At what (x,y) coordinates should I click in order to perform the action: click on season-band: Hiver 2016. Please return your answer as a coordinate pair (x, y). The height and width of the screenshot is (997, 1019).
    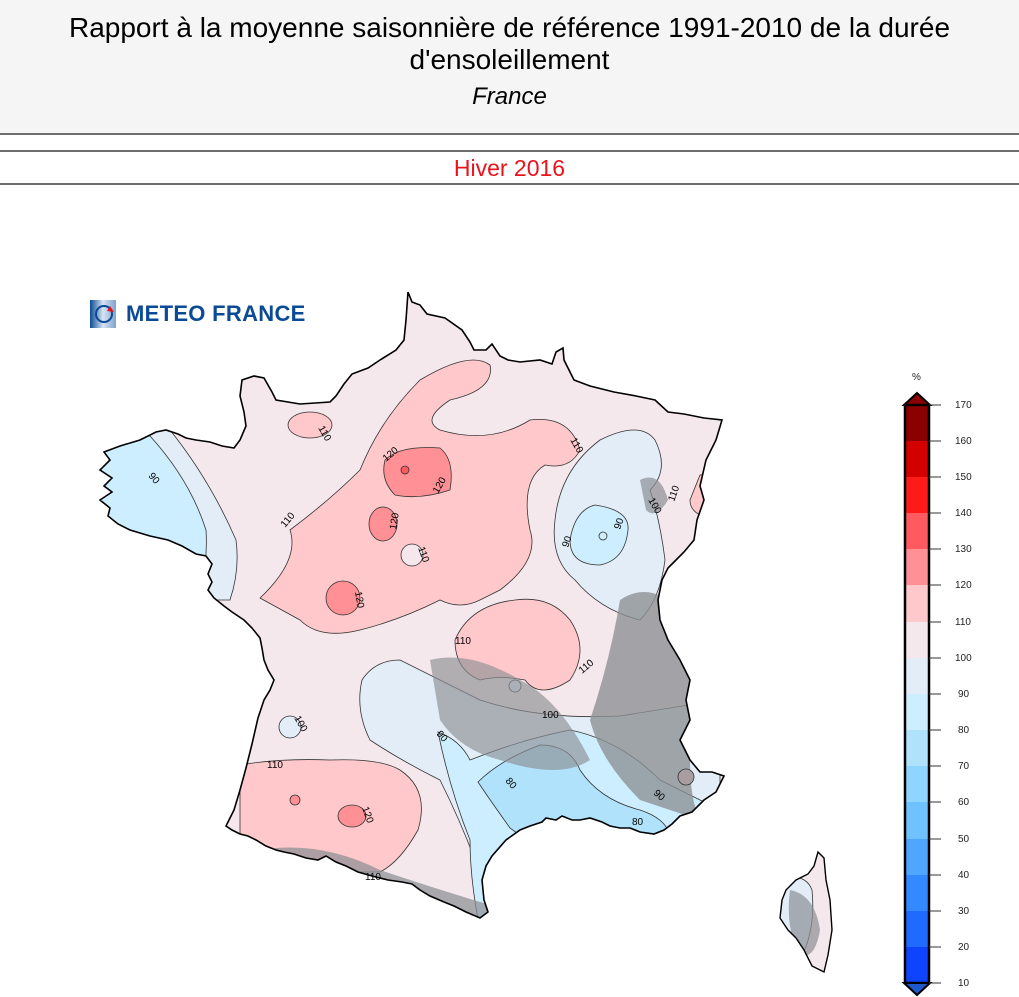
    Looking at the image, I should click on (509, 167).